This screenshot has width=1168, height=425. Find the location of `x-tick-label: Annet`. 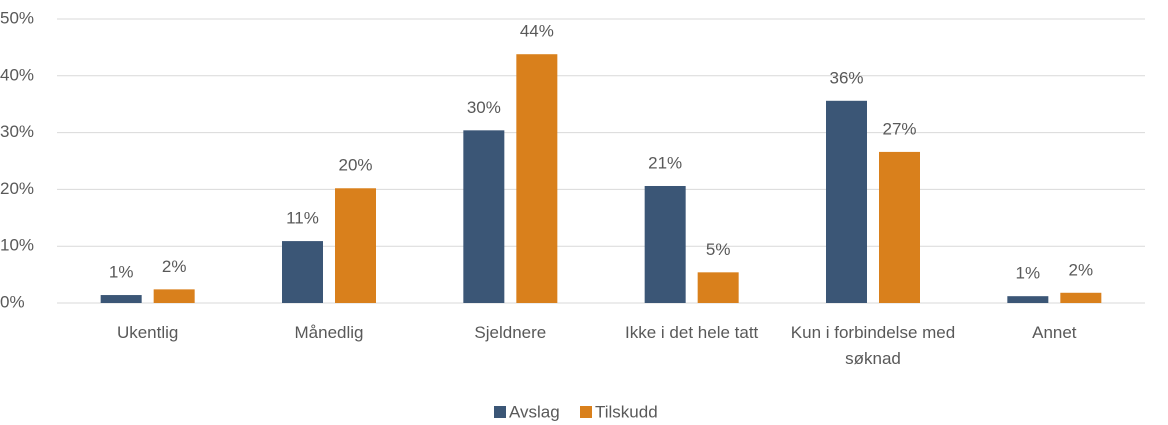

x-tick-label: Annet is located at coordinates (1054, 332).